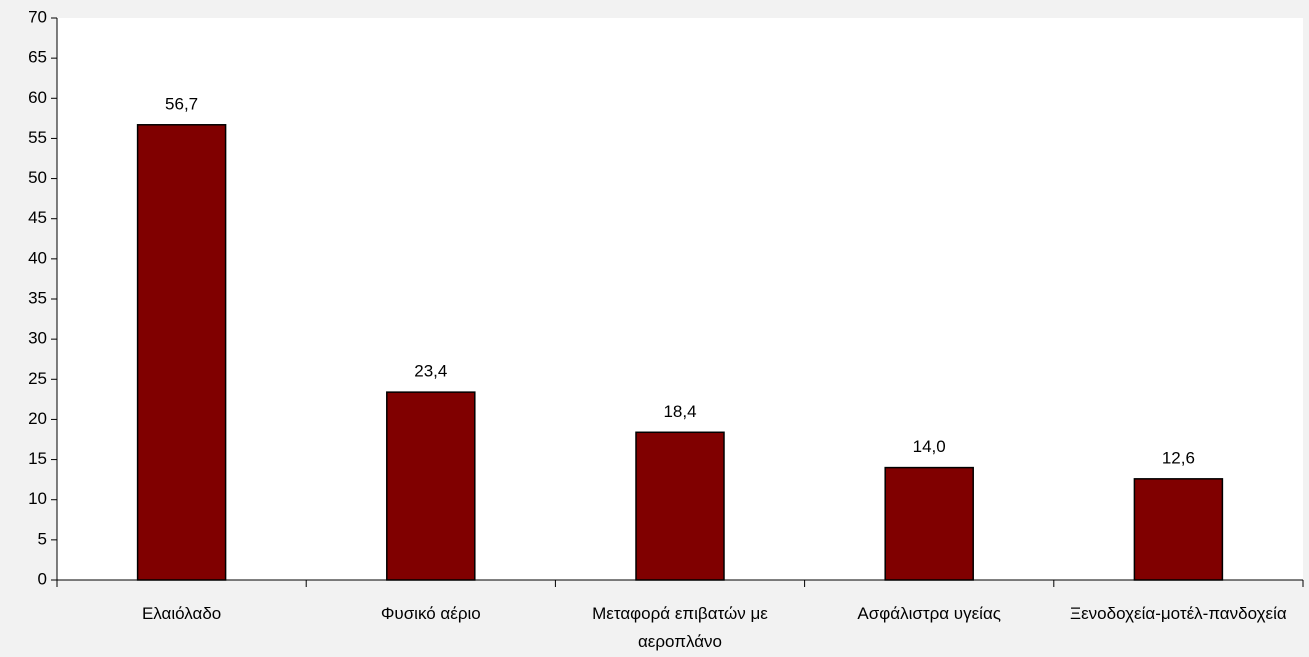 This screenshot has height=657, width=1309. Describe the element at coordinates (37, 16) in the screenshot. I see `y-tick-label: 70` at that location.